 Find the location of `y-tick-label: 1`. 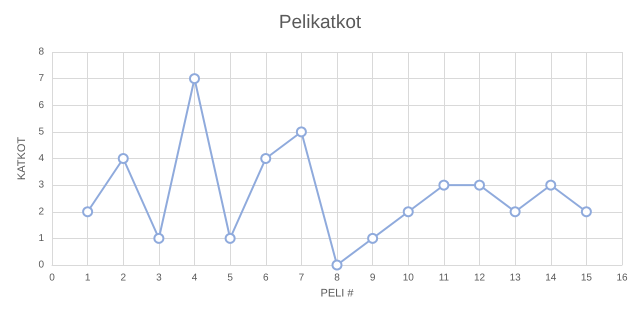

y-tick-label: 1 is located at coordinates (41, 238).